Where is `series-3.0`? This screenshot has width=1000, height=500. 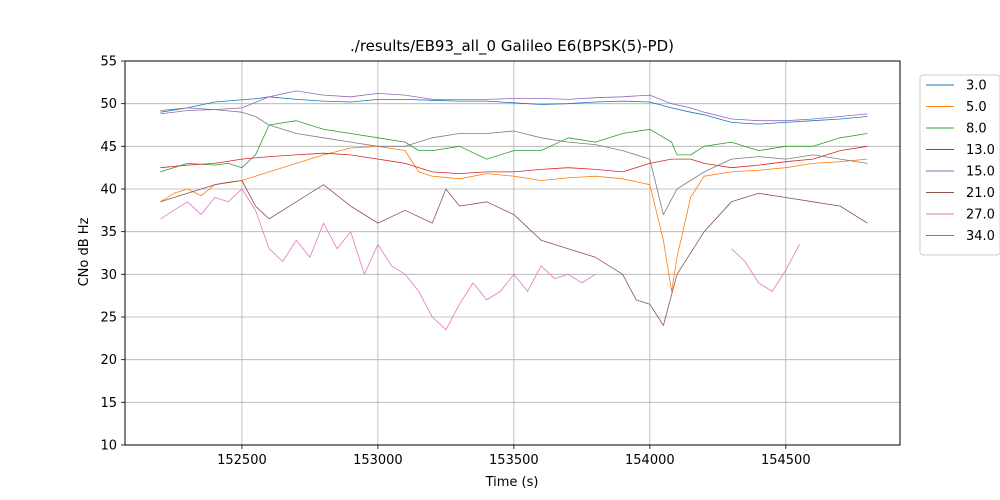 series-3.0 is located at coordinates (514, 110).